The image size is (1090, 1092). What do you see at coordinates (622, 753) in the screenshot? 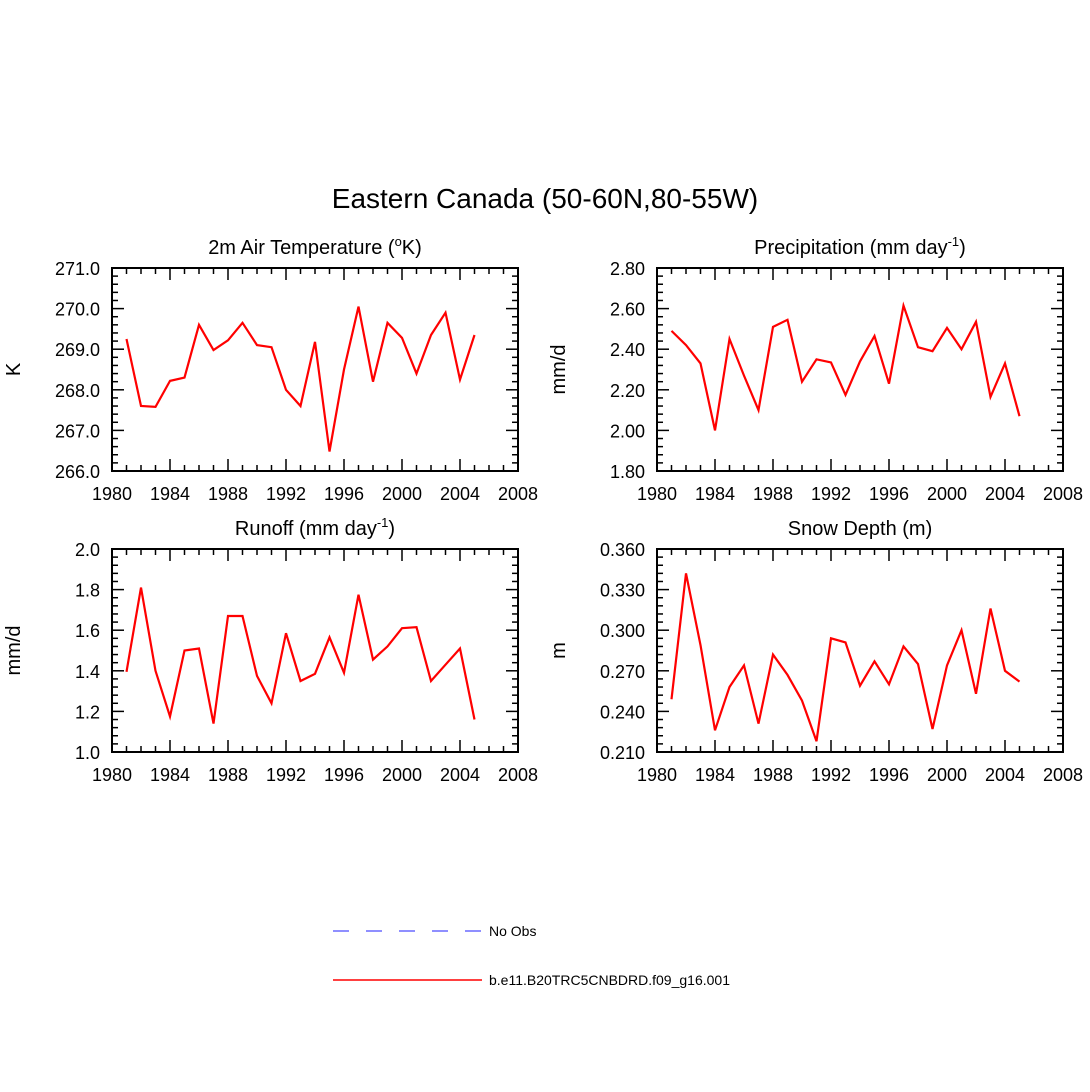
I see `y-tick-label: 0.210` at bounding box center [622, 753].